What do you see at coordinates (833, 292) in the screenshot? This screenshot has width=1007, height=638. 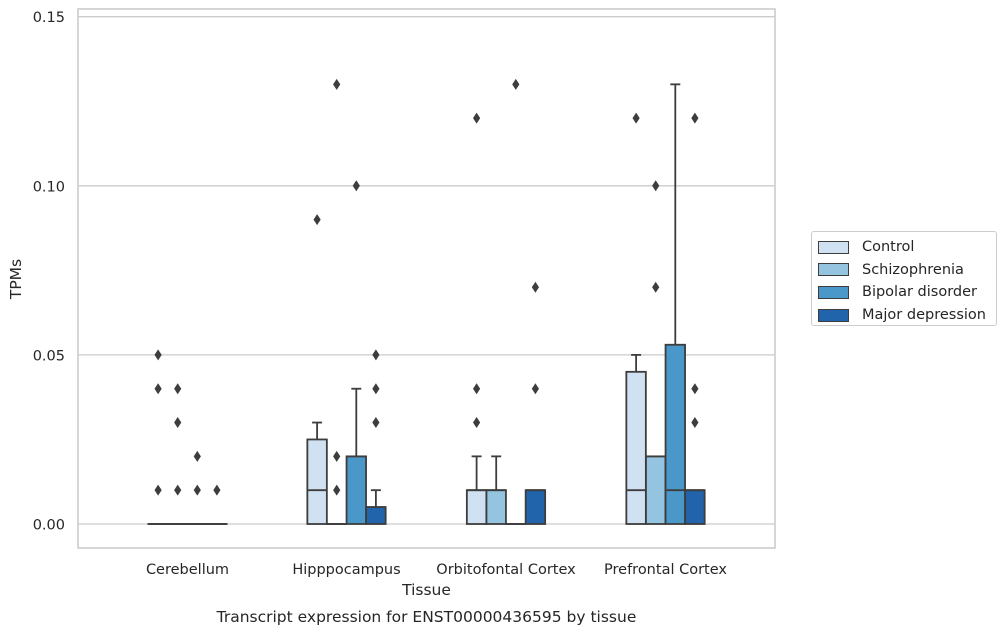 I see `legend-swatch-bipolar-disorder` at bounding box center [833, 292].